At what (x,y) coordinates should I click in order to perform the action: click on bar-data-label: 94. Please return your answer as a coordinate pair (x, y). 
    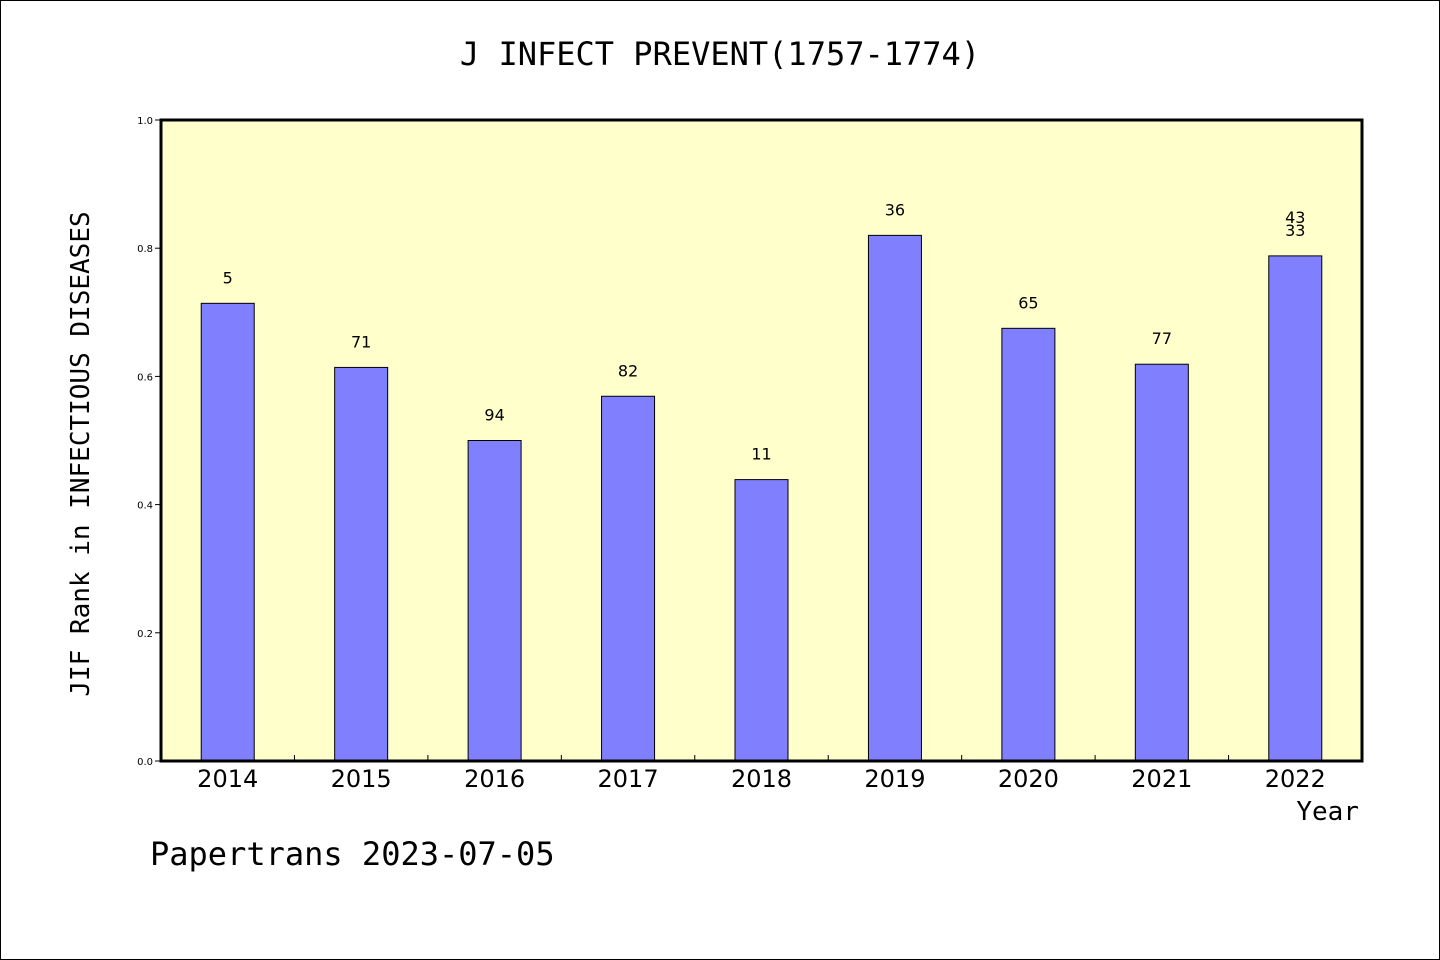
    Looking at the image, I should click on (494, 415).